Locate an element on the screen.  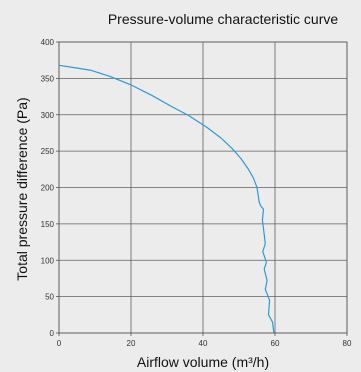
y-tick-label: 350 is located at coordinates (48, 78).